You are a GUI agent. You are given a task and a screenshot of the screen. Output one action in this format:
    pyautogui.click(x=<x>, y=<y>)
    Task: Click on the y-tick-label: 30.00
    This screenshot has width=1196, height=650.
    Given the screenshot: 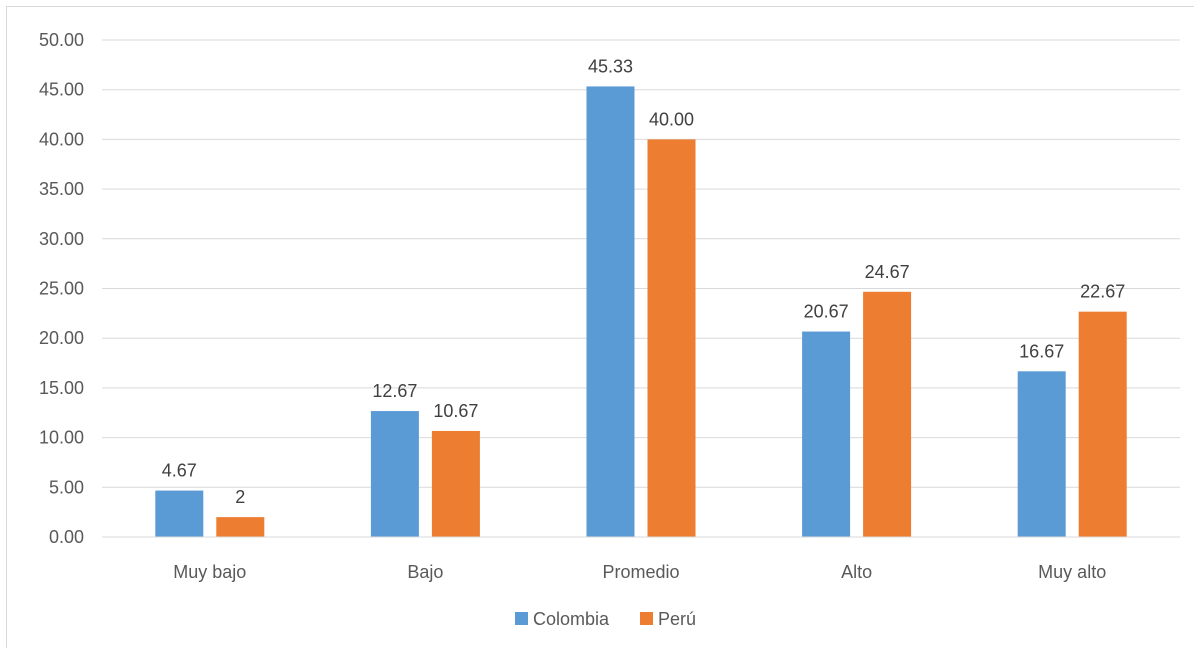 What is the action you would take?
    pyautogui.click(x=61, y=239)
    